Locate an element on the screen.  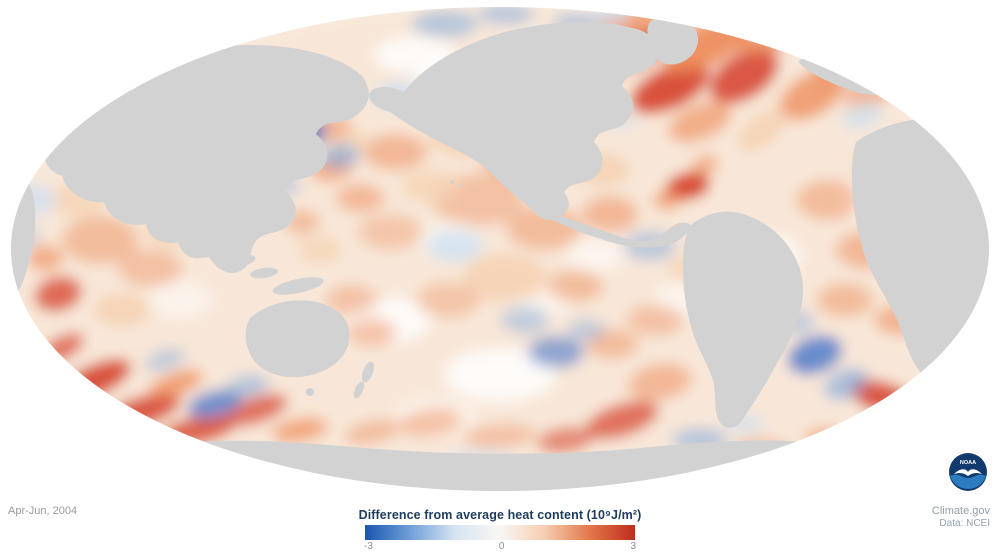
landmass-hawaii is located at coordinates (452, 182).